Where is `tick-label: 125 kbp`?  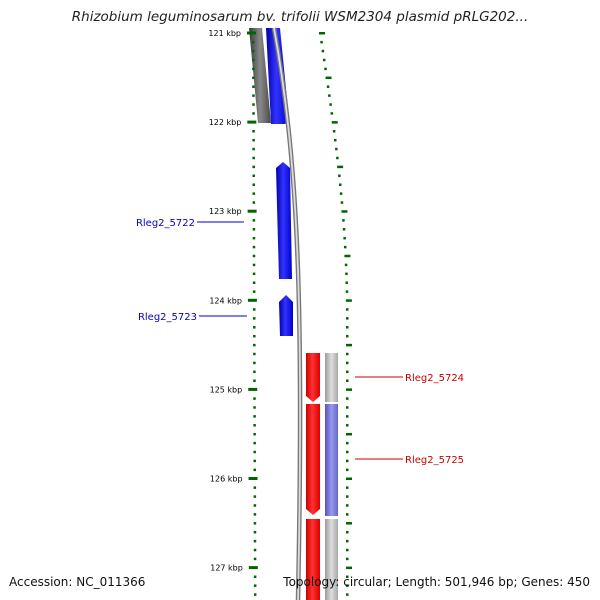 tick-label: 125 kbp is located at coordinates (226, 389).